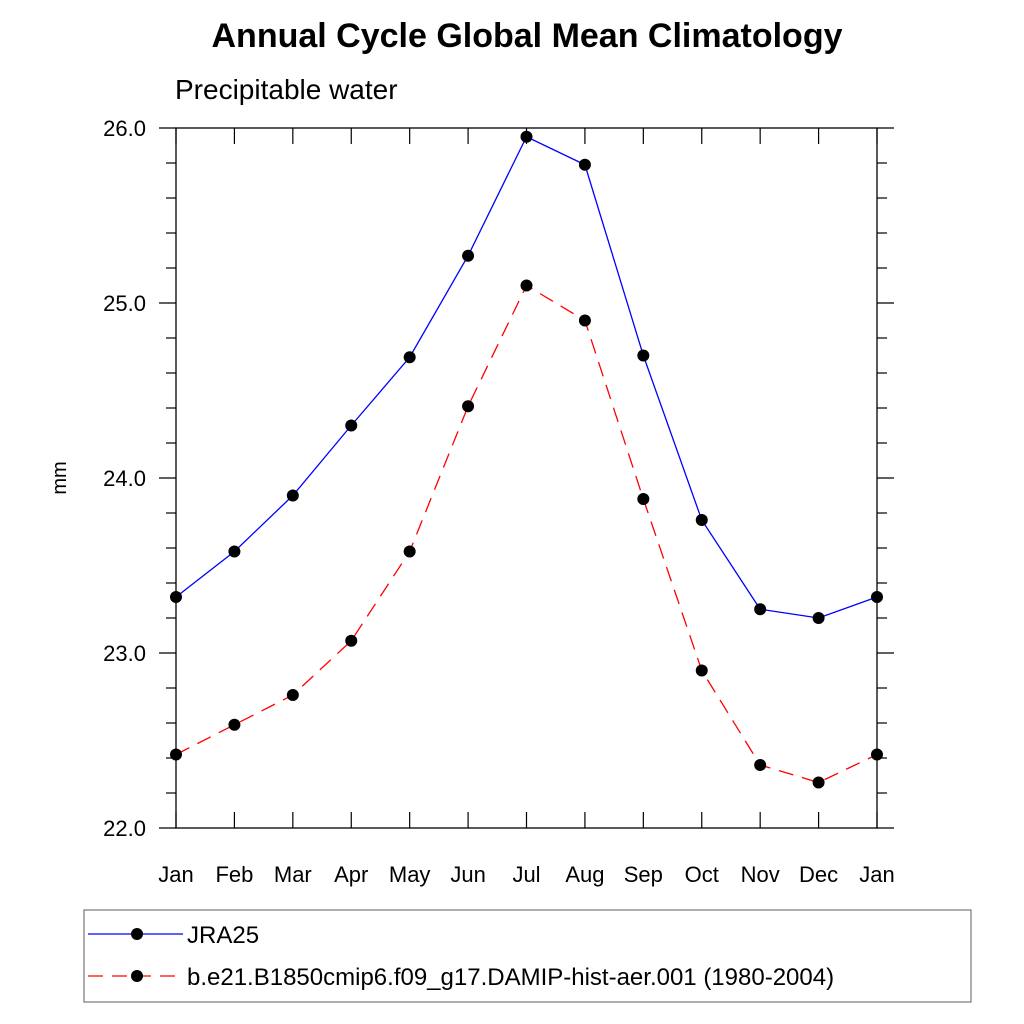 This screenshot has width=1024, height=1024. Describe the element at coordinates (286, 89) in the screenshot. I see `chart-subtitle: Precipitable water` at that location.